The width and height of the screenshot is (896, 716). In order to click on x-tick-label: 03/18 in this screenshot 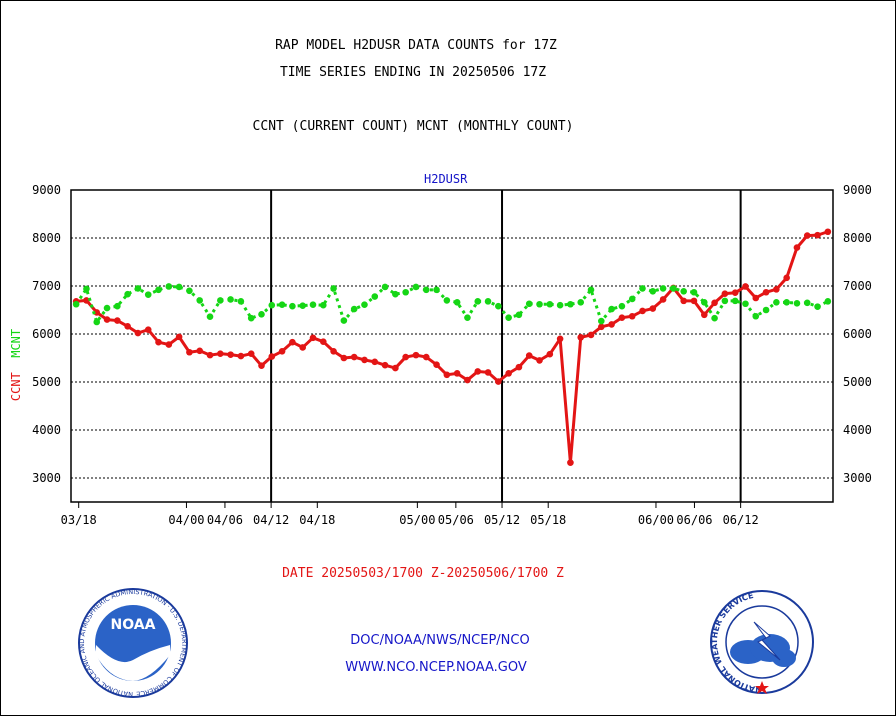, I will do `click(79, 520)`.